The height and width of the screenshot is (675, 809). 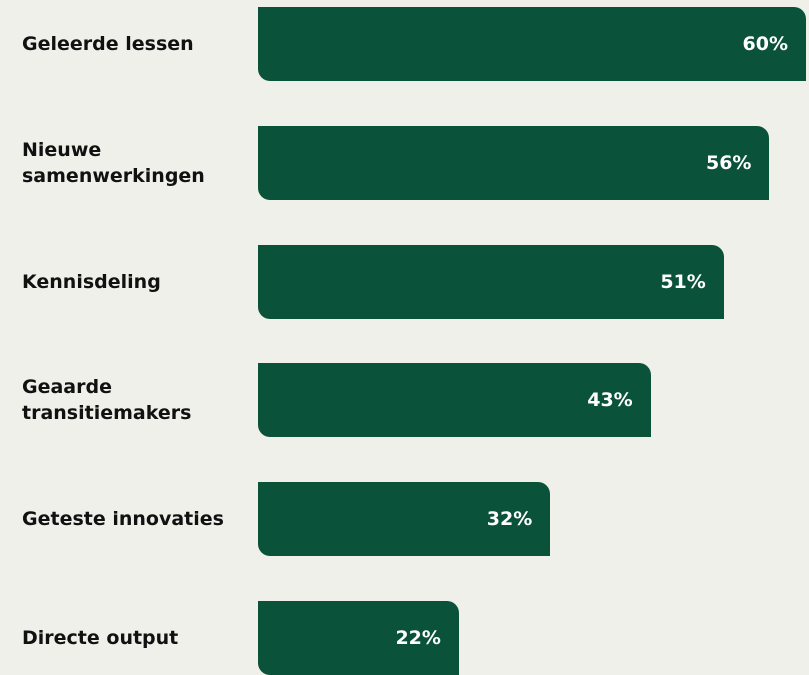 What do you see at coordinates (532, 44) in the screenshot?
I see `bar: 60%` at bounding box center [532, 44].